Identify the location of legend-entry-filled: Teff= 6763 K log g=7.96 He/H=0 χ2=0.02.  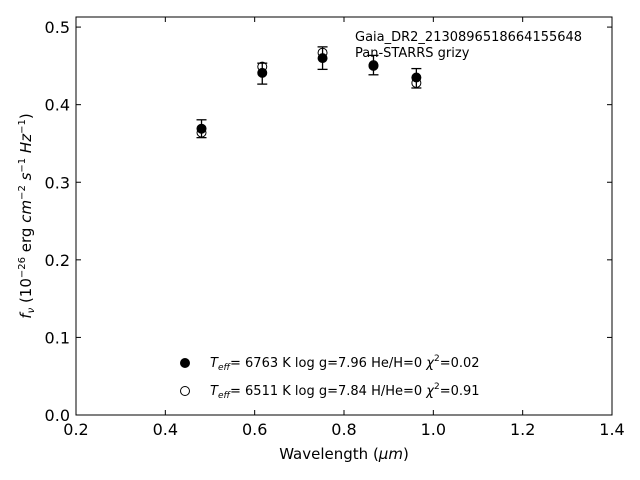
(345, 363).